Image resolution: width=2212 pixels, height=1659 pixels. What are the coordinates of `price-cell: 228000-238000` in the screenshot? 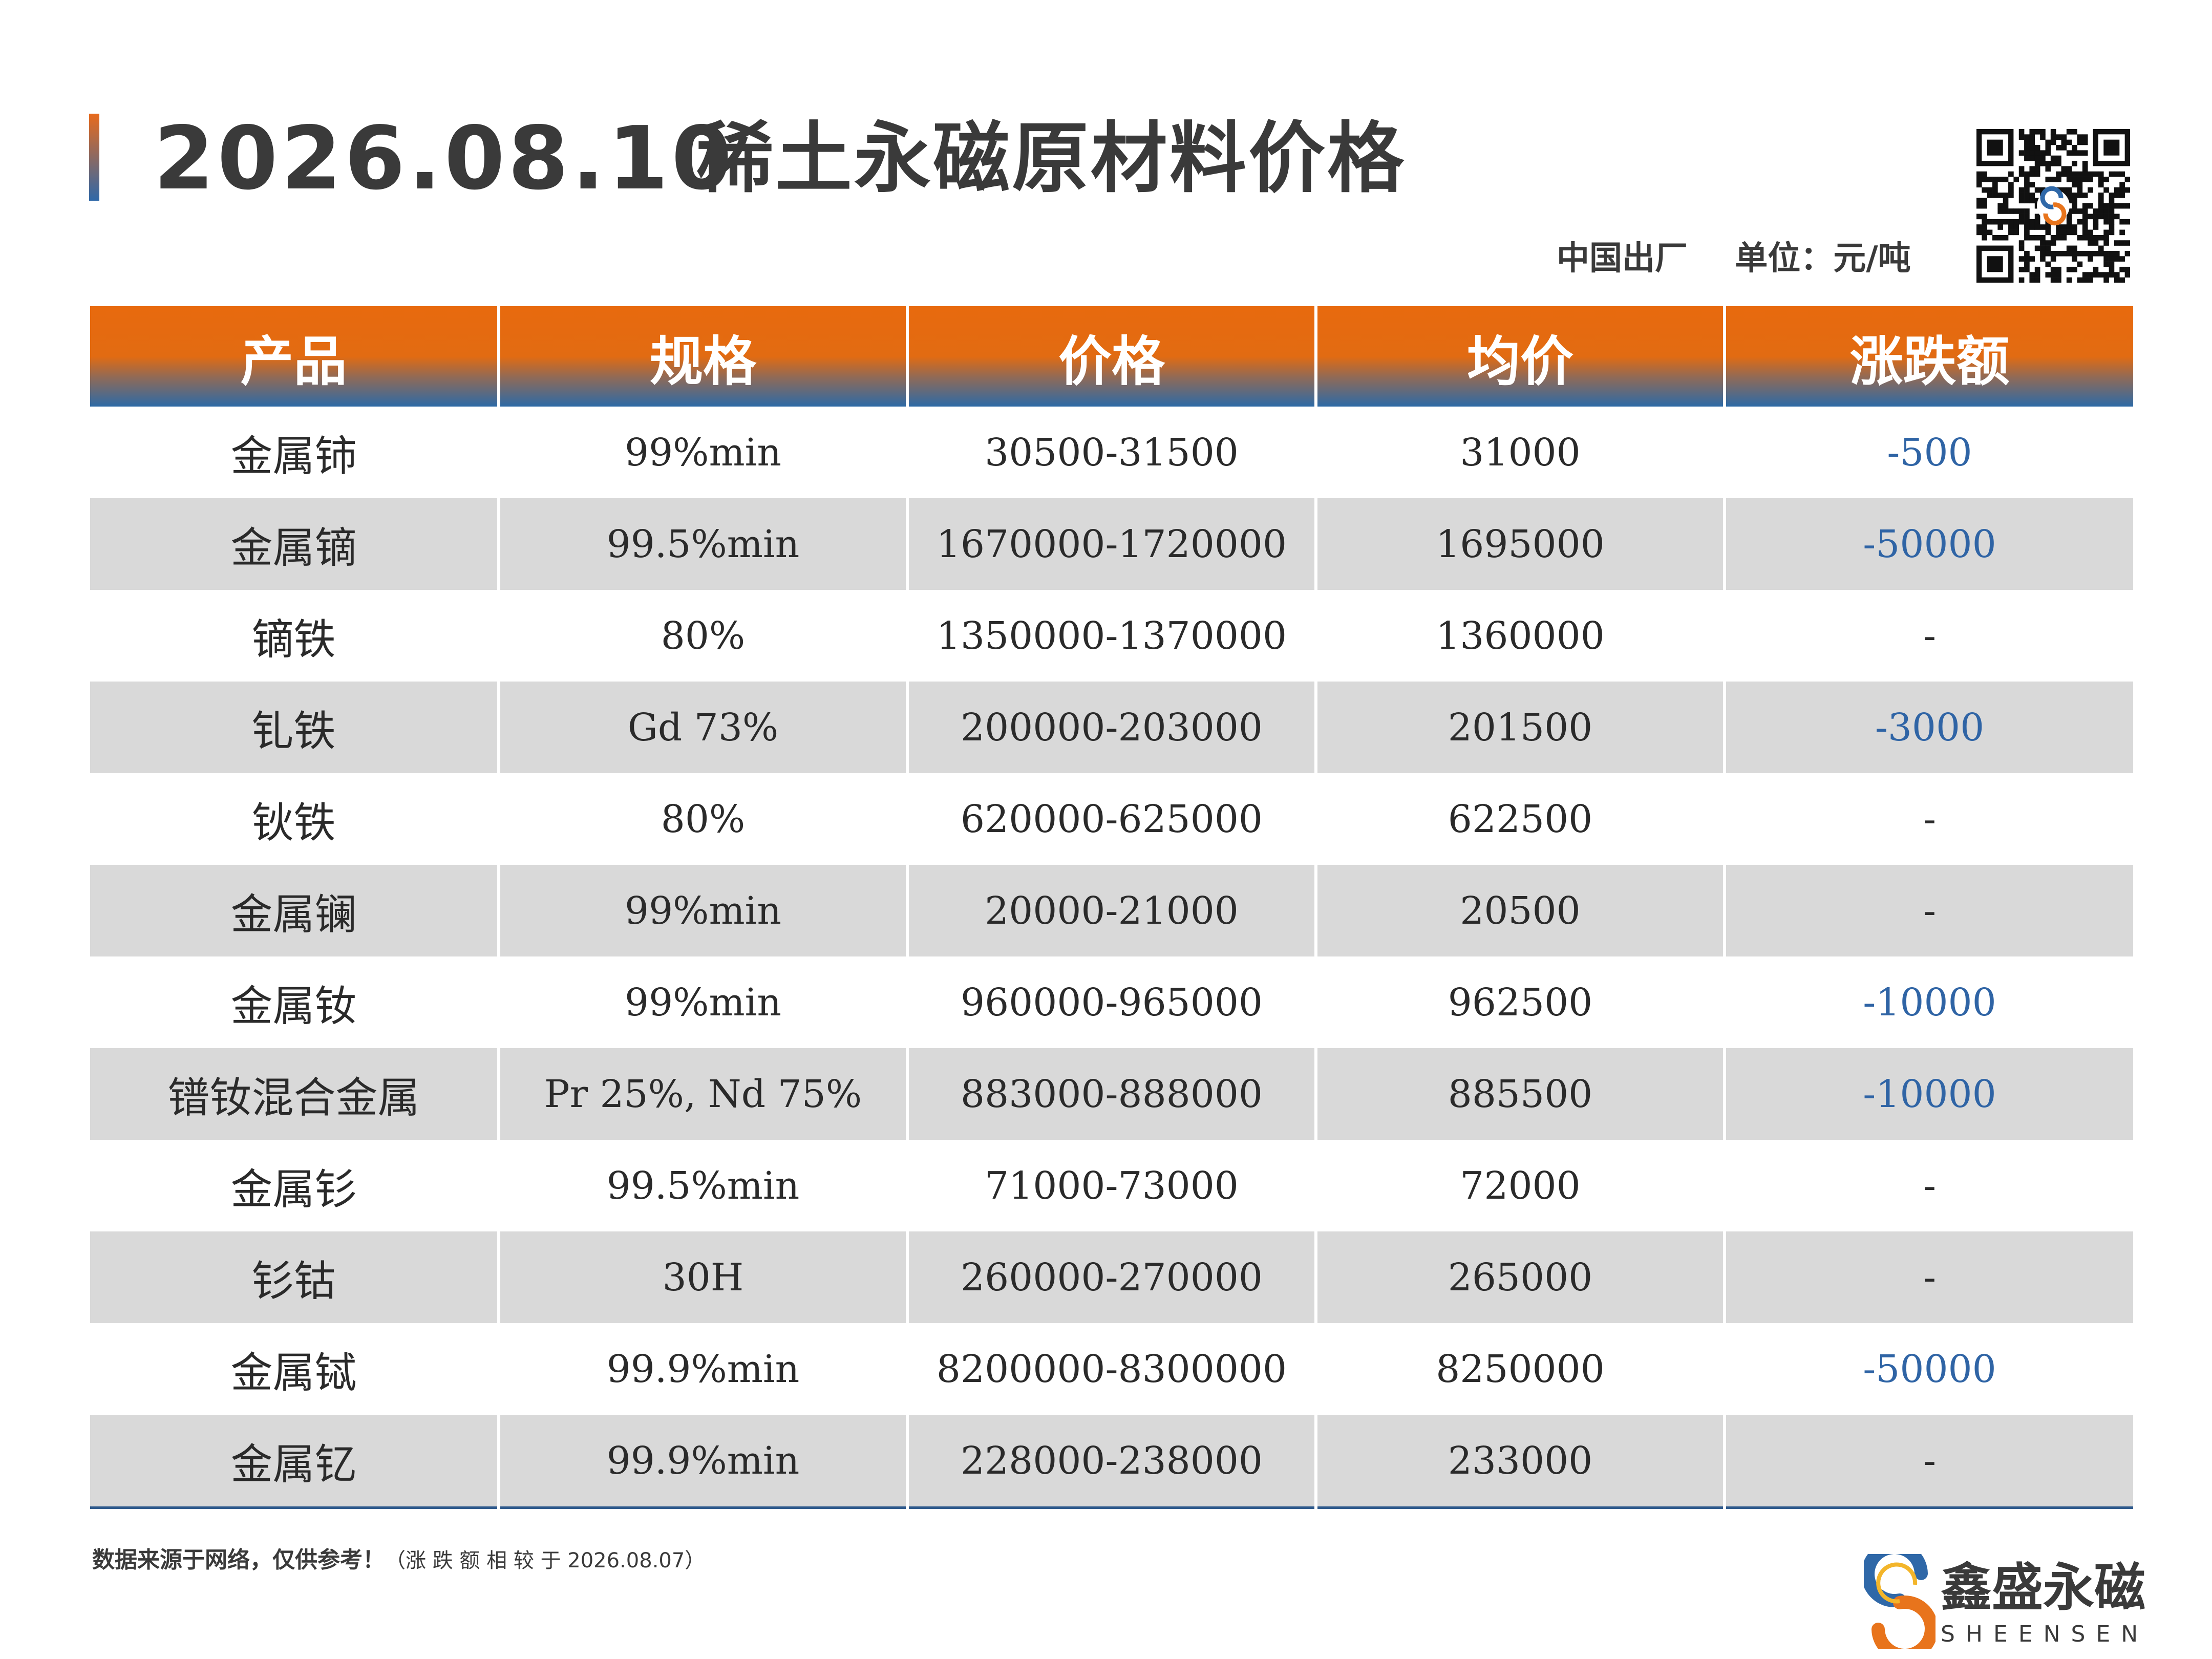 It's located at (1112, 1462).